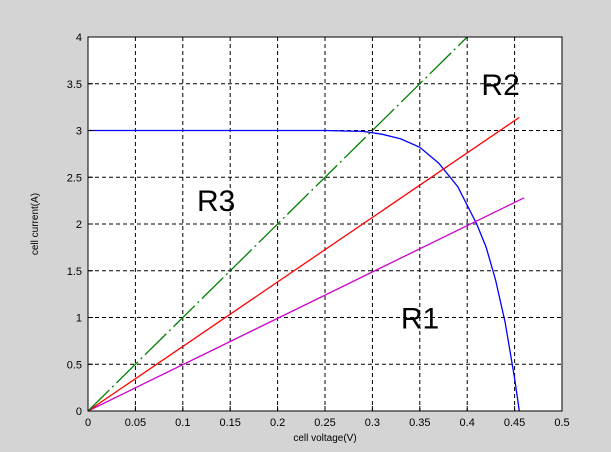  I want to click on x-tick-label: 0.45, so click(514, 423).